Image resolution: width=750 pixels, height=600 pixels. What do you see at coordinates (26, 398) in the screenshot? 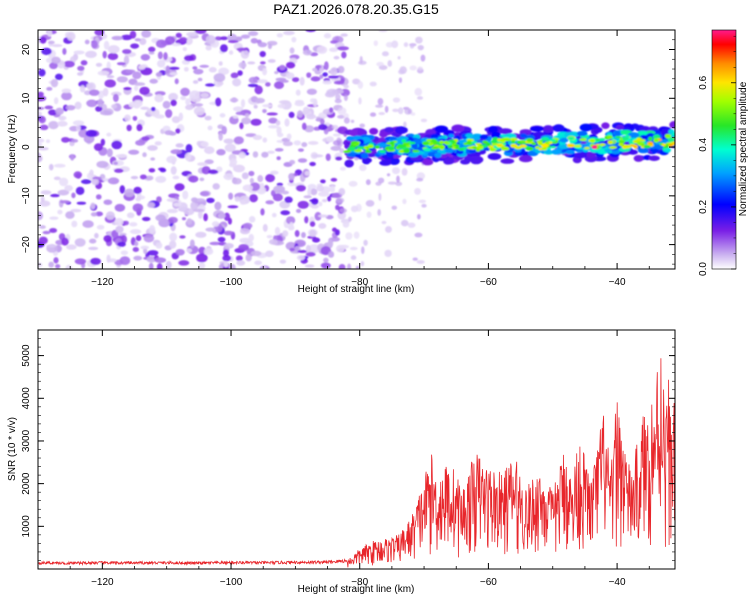
I see `y-tick-label: 4000` at bounding box center [26, 398].